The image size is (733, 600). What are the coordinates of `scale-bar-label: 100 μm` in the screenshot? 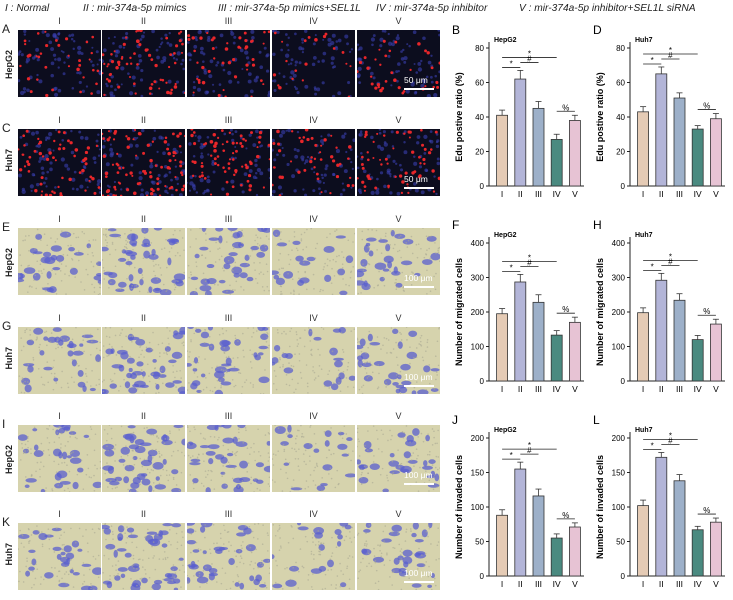 It's located at (418, 278).